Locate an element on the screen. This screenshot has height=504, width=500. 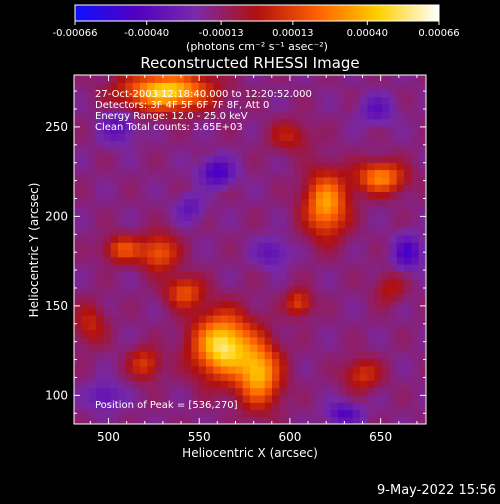
y-tick-label: 200 is located at coordinates (56, 216).